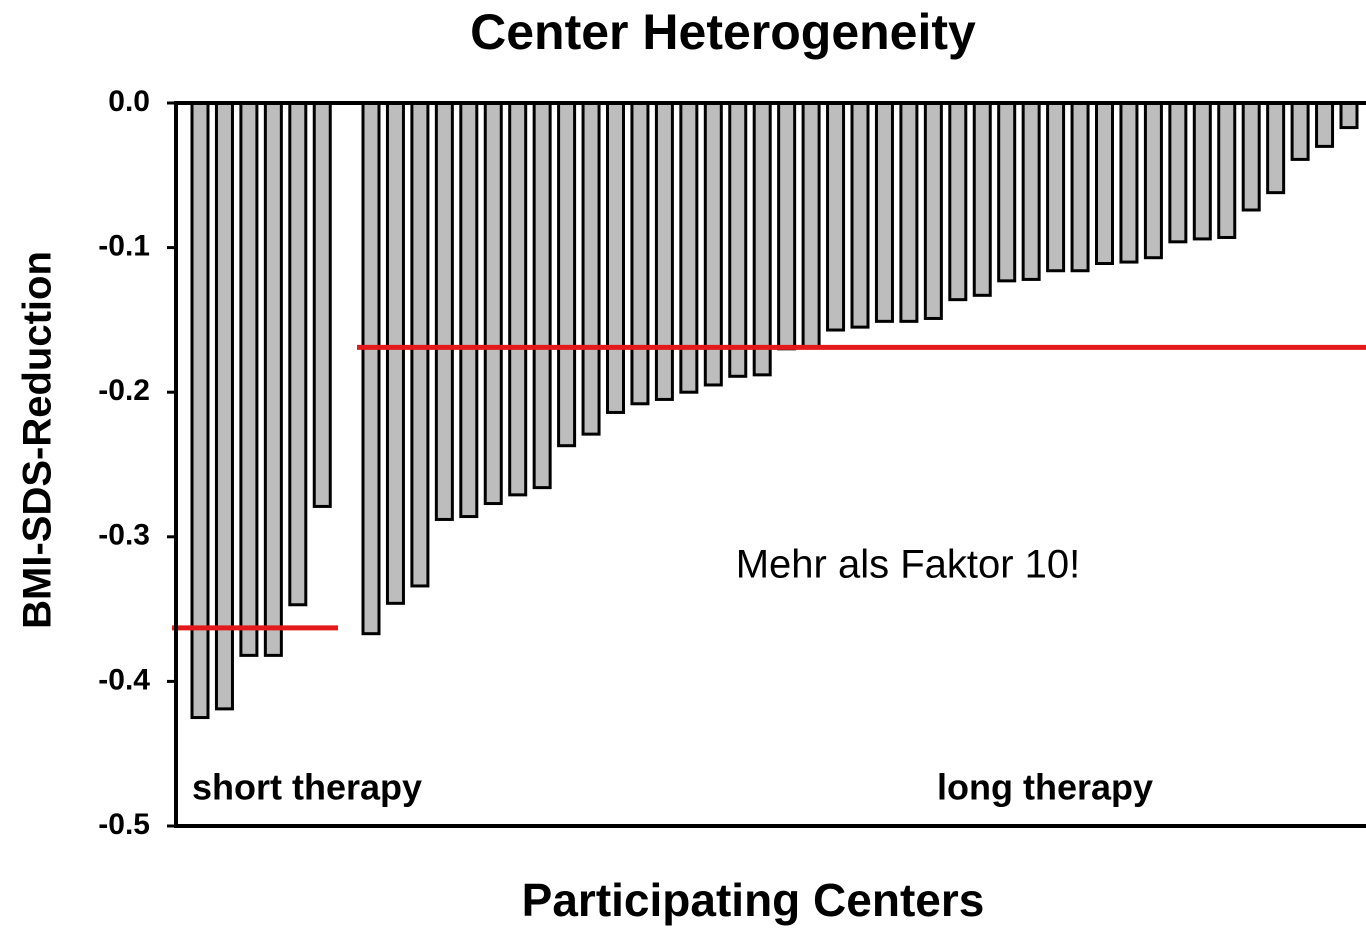 This screenshot has height=932, width=1366. What do you see at coordinates (753, 900) in the screenshot?
I see `x-axis-label: Participating Centers` at bounding box center [753, 900].